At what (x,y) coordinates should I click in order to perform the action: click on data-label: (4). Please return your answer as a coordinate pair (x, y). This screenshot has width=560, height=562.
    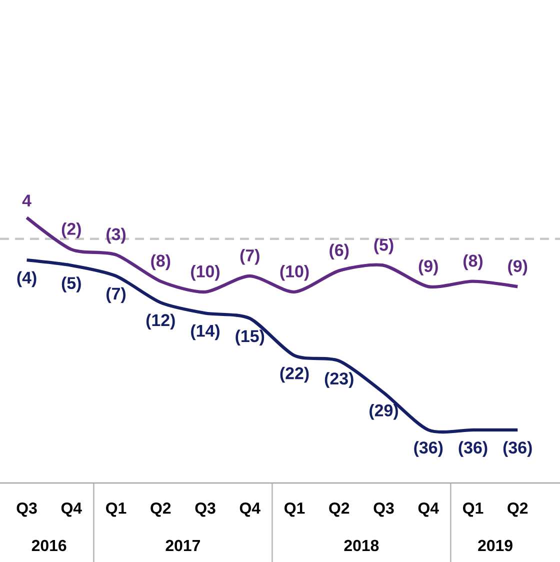
    Looking at the image, I should click on (26, 279).